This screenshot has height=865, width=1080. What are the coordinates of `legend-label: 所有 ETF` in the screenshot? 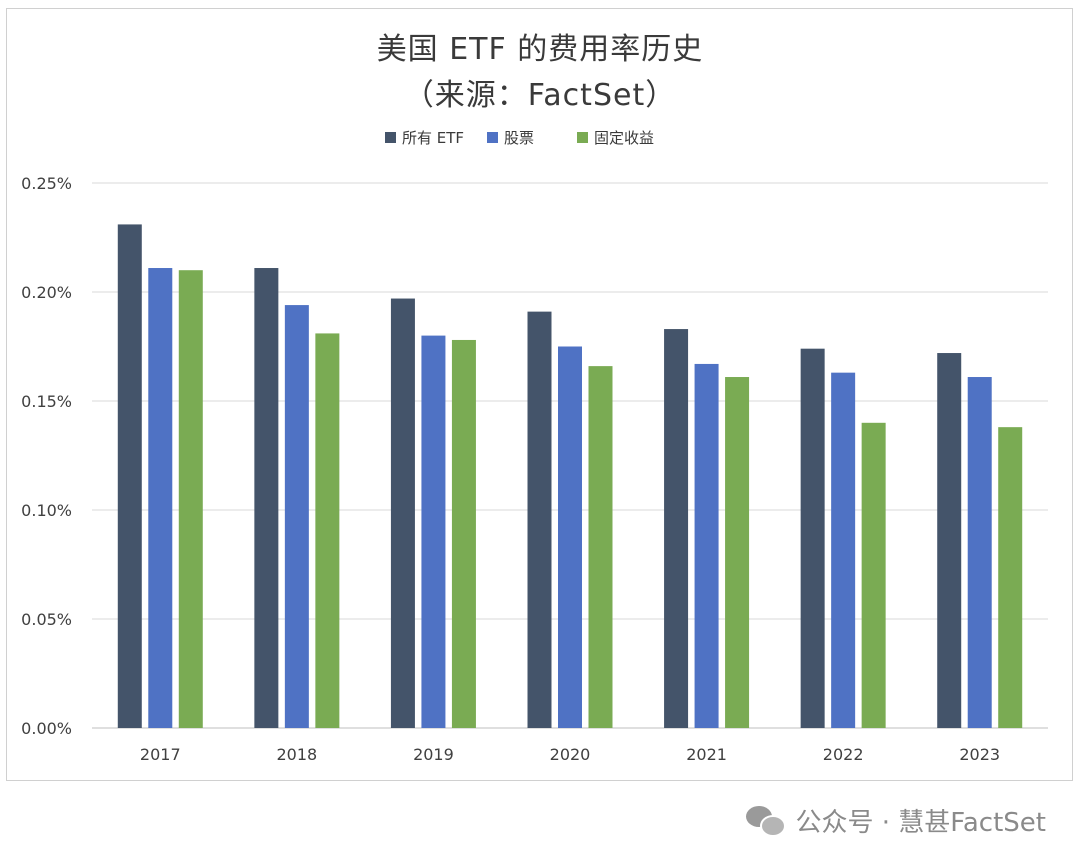 It's located at (433, 137).